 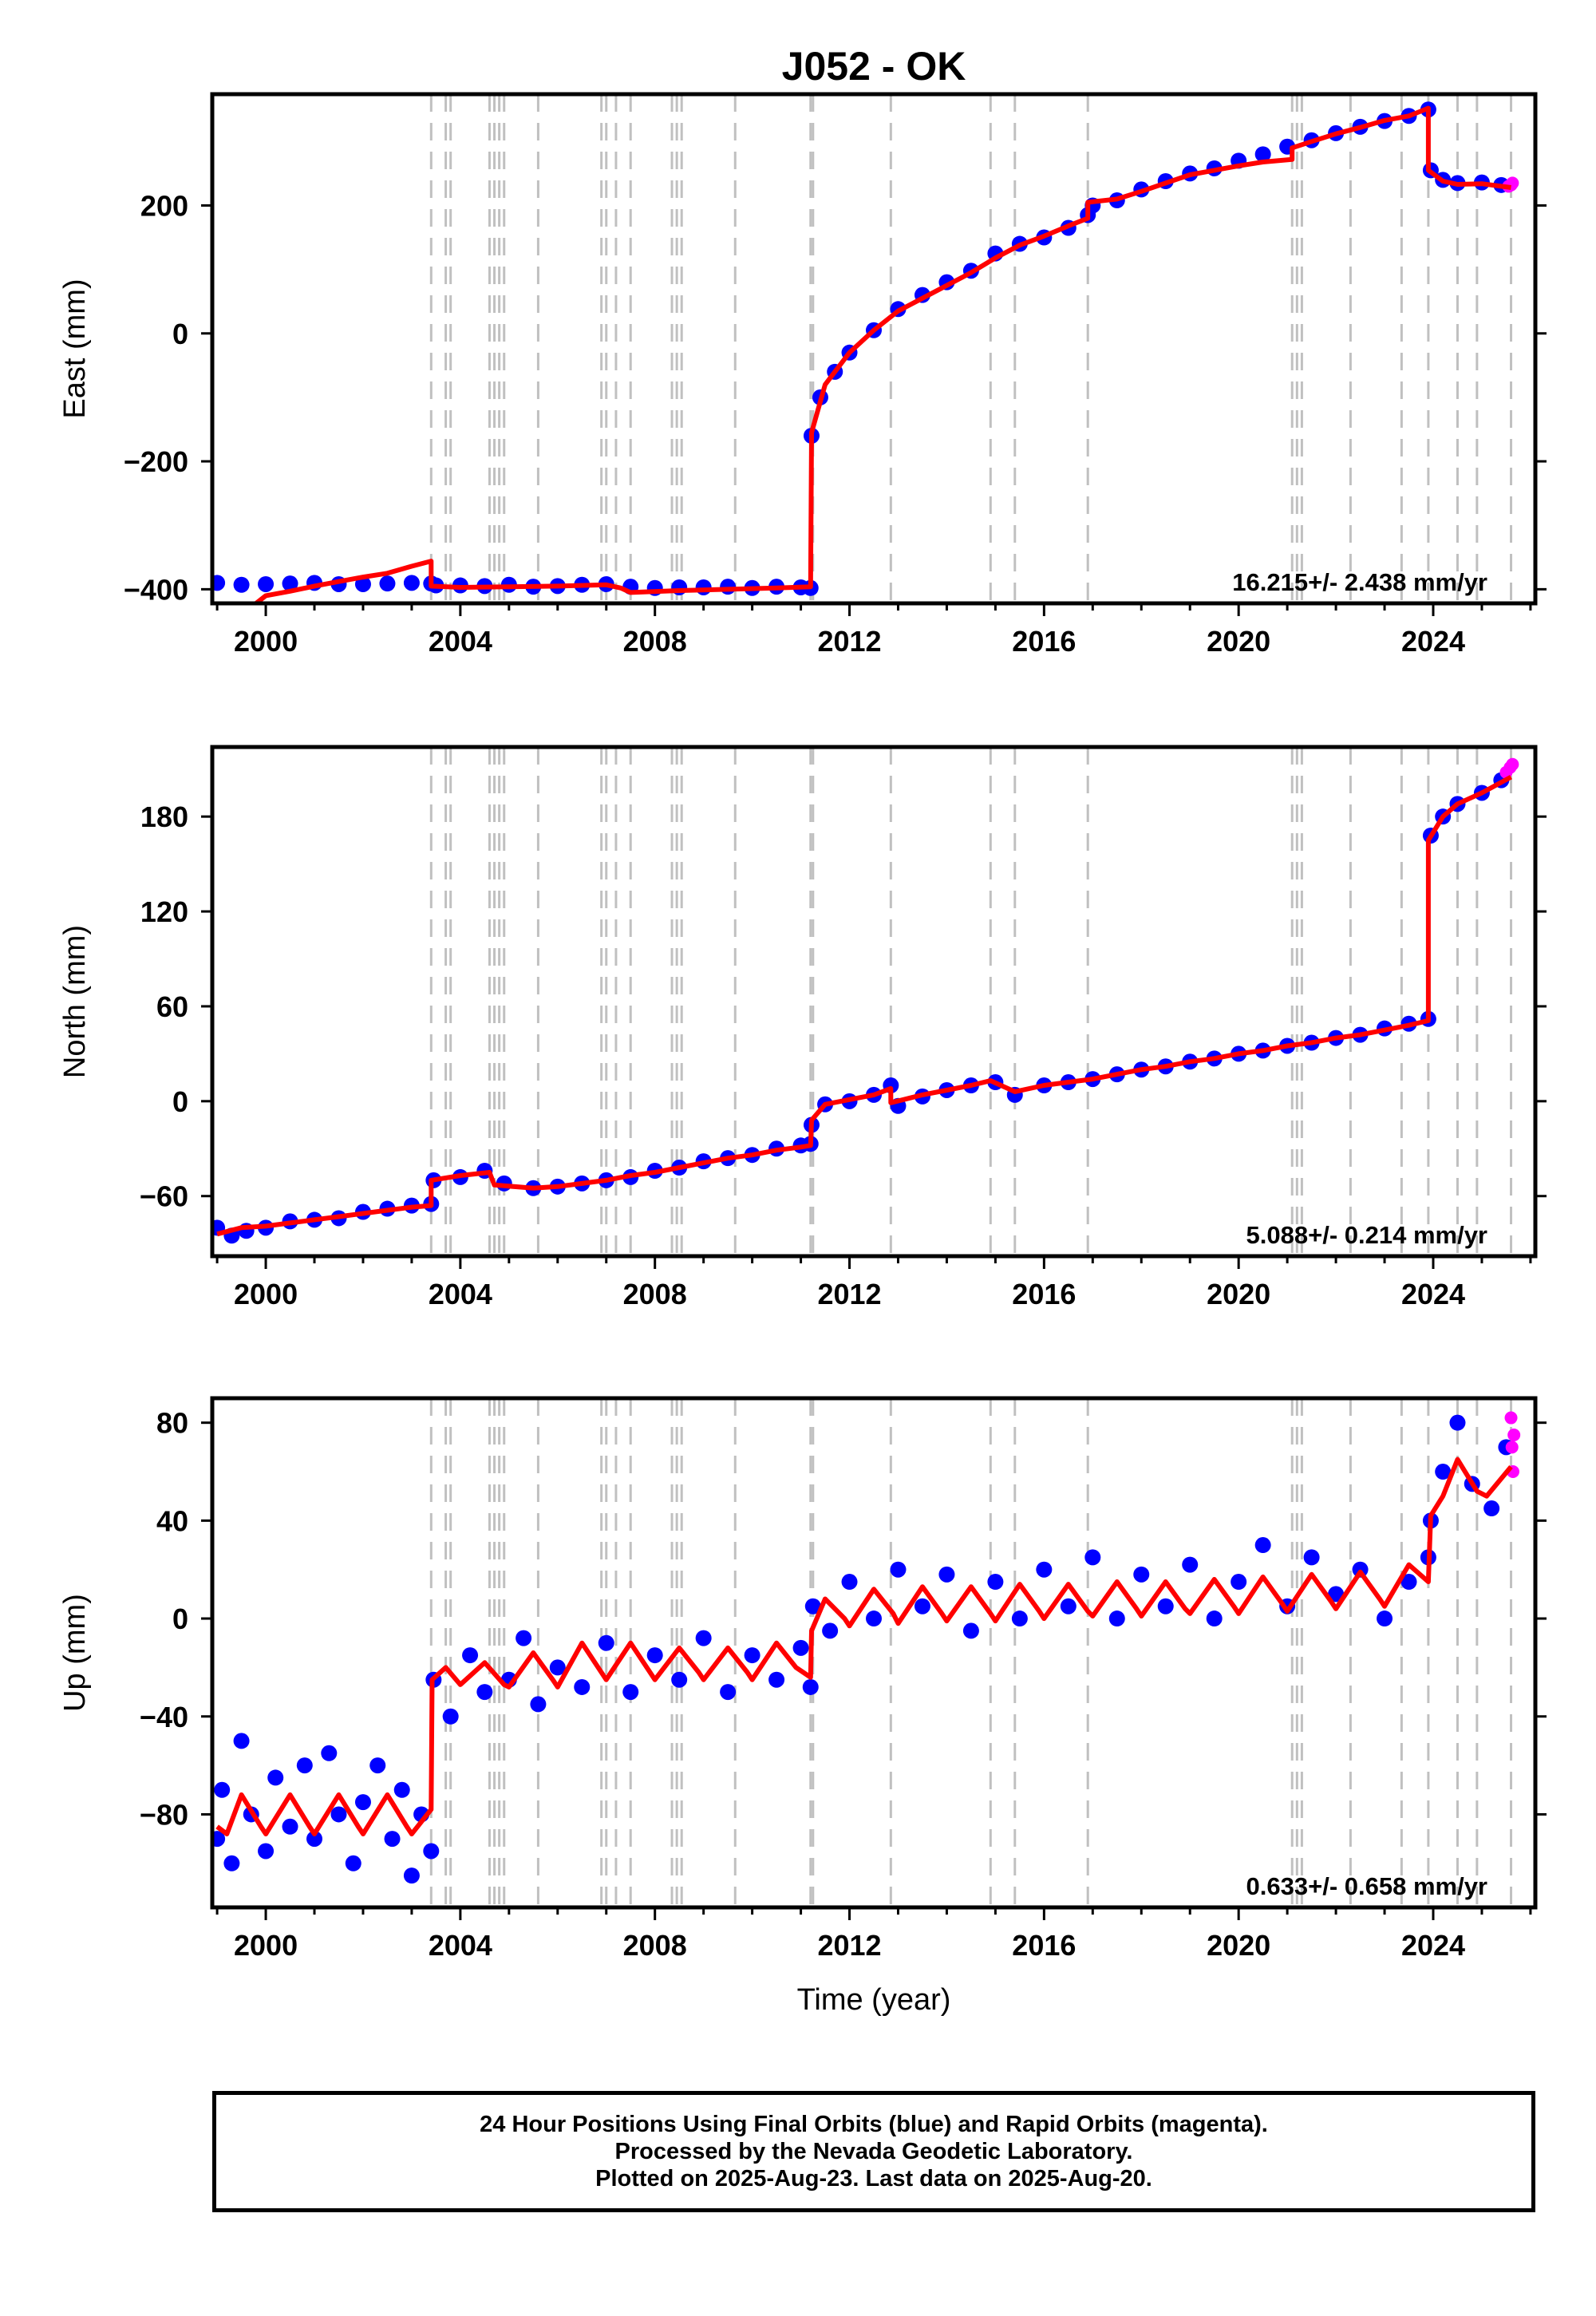 What do you see at coordinates (75, 1001) in the screenshot?
I see `y-axis-label: North (mm)` at bounding box center [75, 1001].